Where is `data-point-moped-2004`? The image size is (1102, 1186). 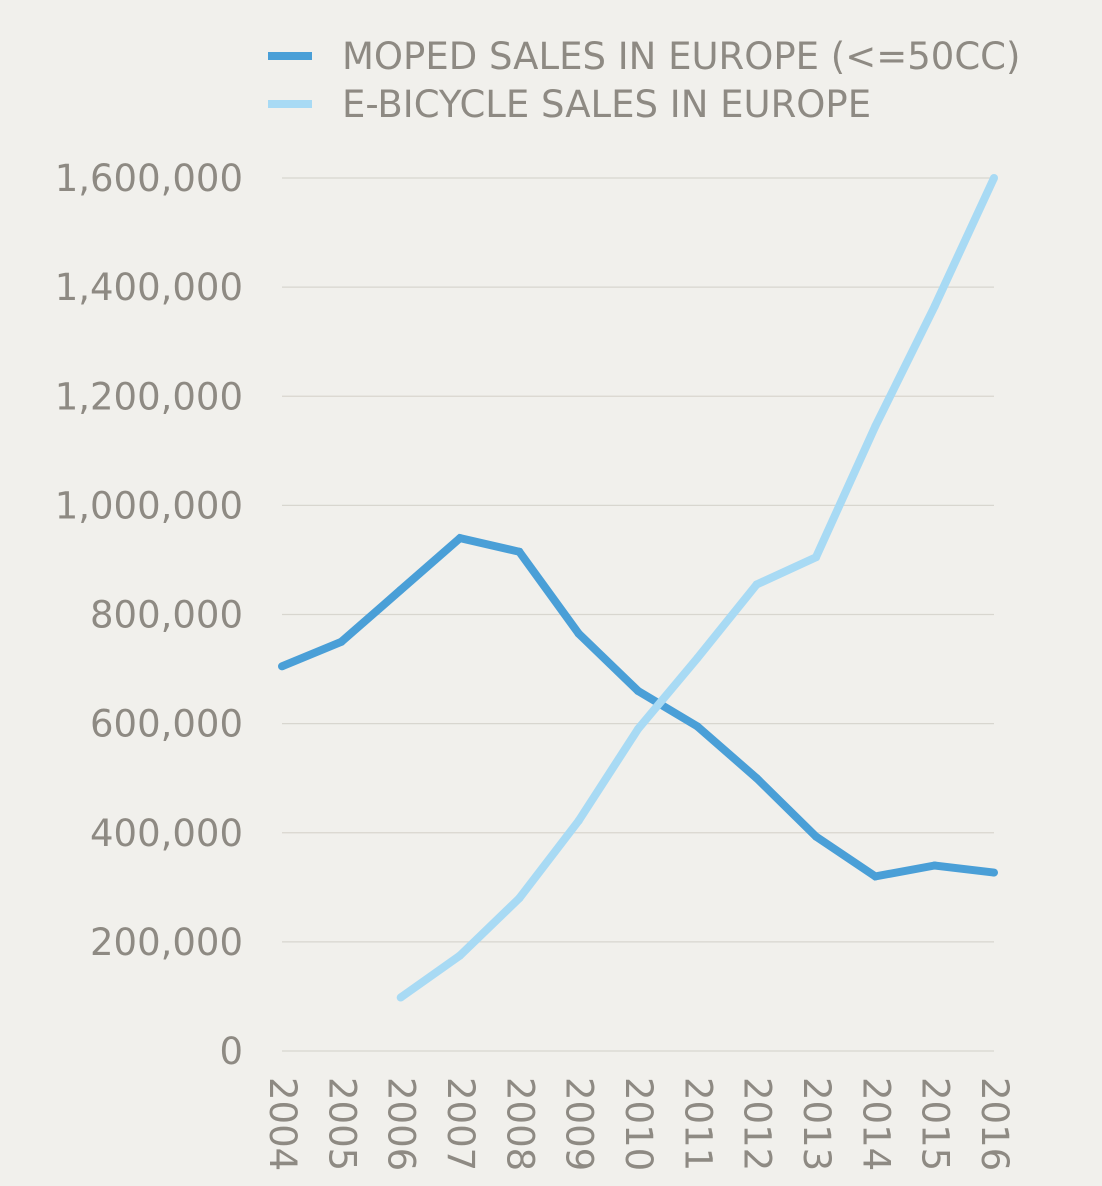
data-point-moped-2004 is located at coordinates (282, 666).